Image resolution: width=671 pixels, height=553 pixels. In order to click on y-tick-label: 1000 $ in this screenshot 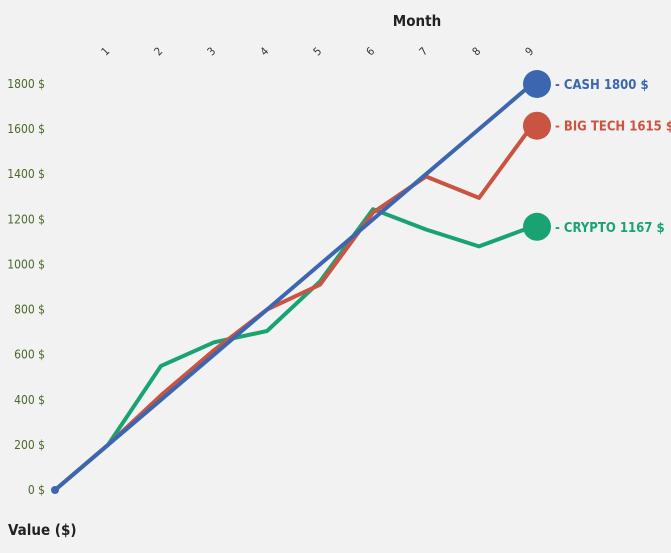, I will do `click(26, 264)`.